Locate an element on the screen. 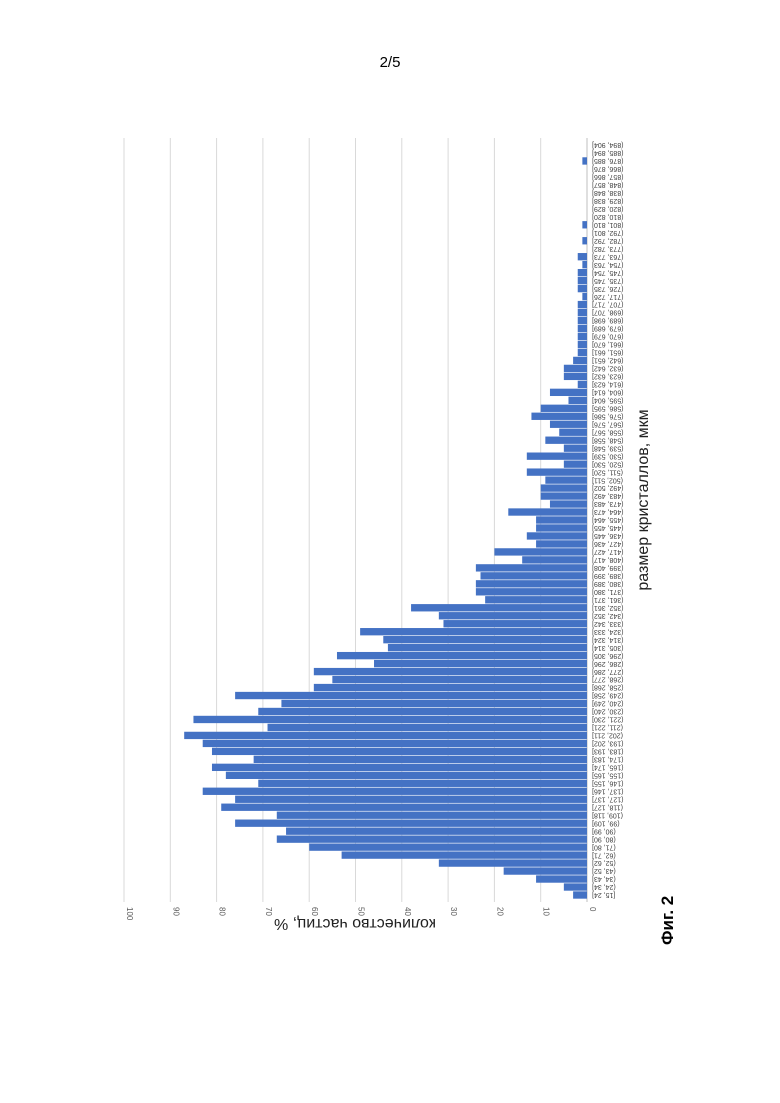 The image size is (780, 1103). category-tick-label: (548, 558] is located at coordinates (608, 439).